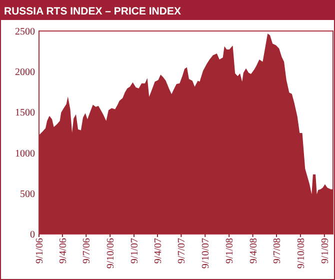 The image size is (335, 280). I want to click on y-tick-label: 2500, so click(25, 32).